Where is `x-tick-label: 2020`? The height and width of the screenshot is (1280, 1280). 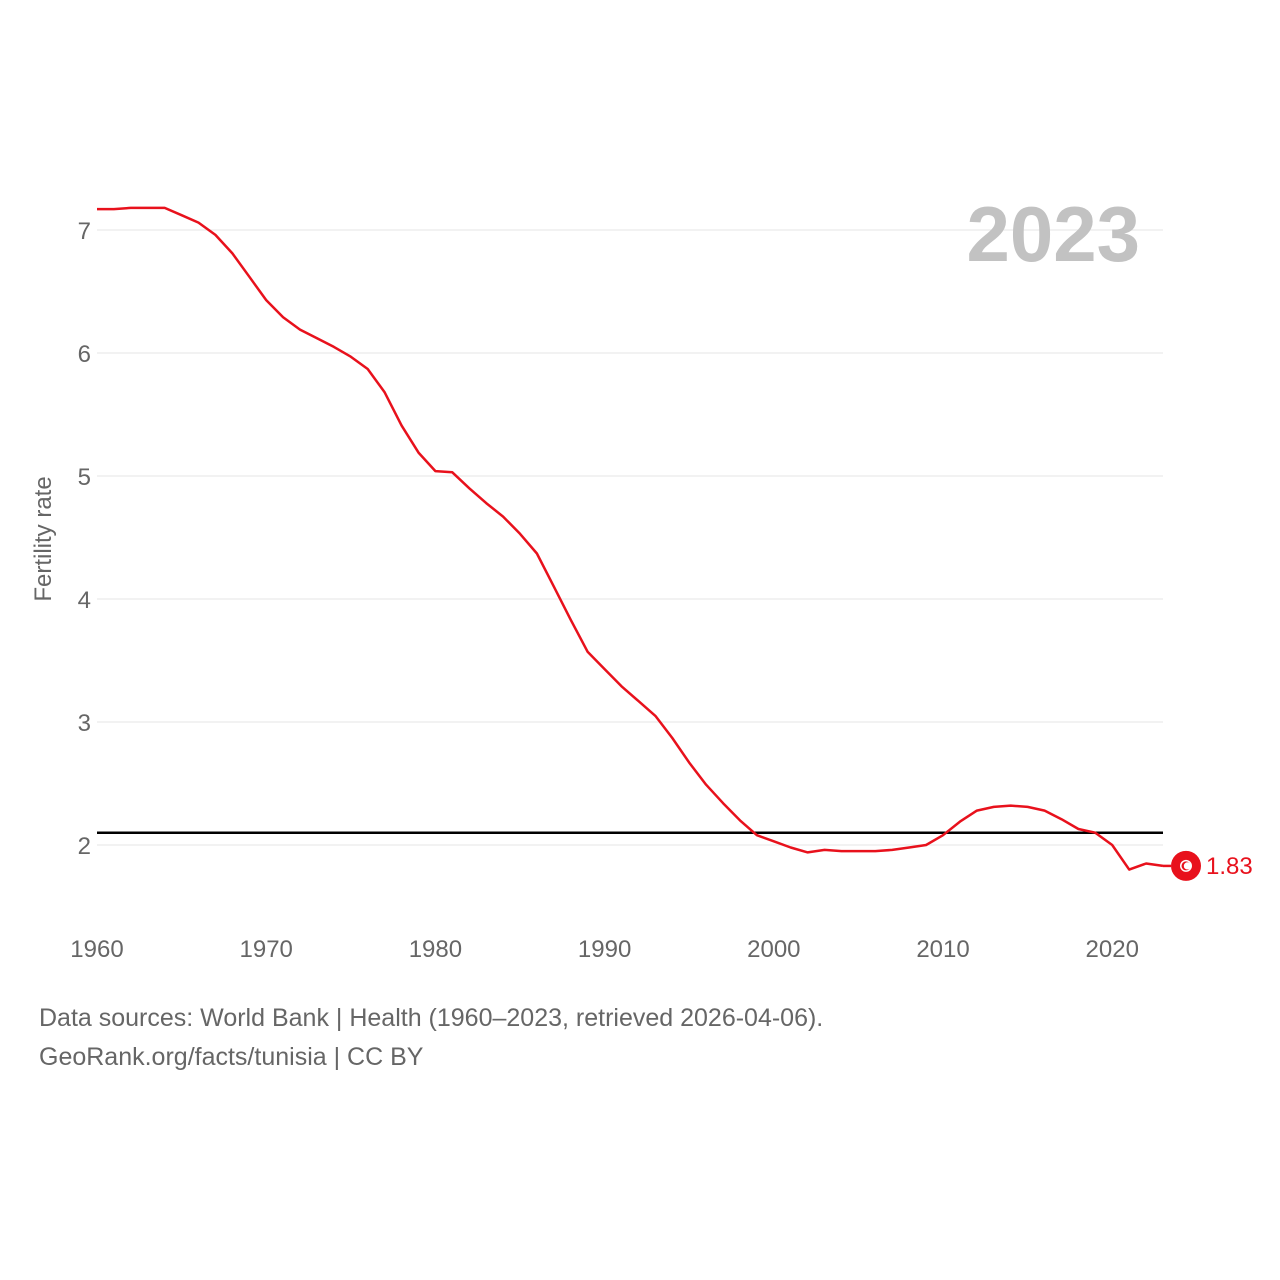
x-tick-label: 2020 is located at coordinates (1112, 949).